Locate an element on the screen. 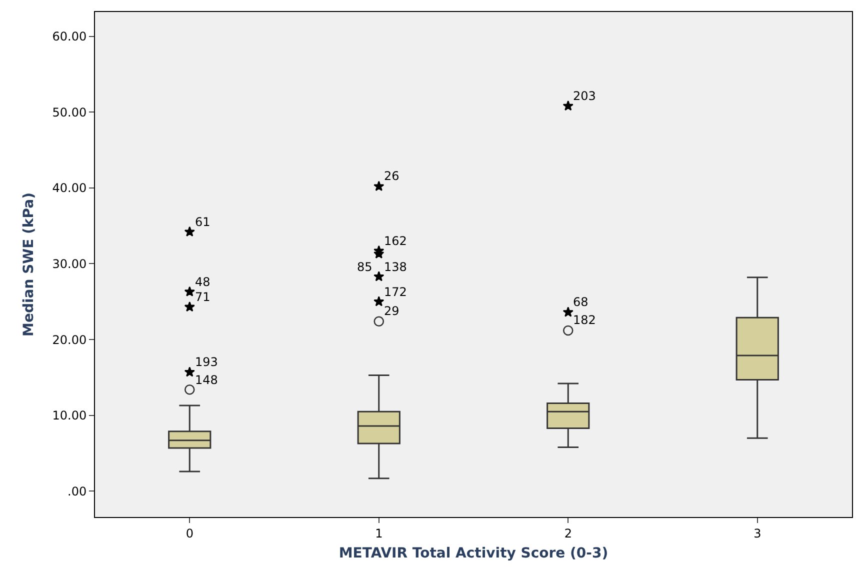 This screenshot has width=857, height=567. annotation: 203 is located at coordinates (584, 96).